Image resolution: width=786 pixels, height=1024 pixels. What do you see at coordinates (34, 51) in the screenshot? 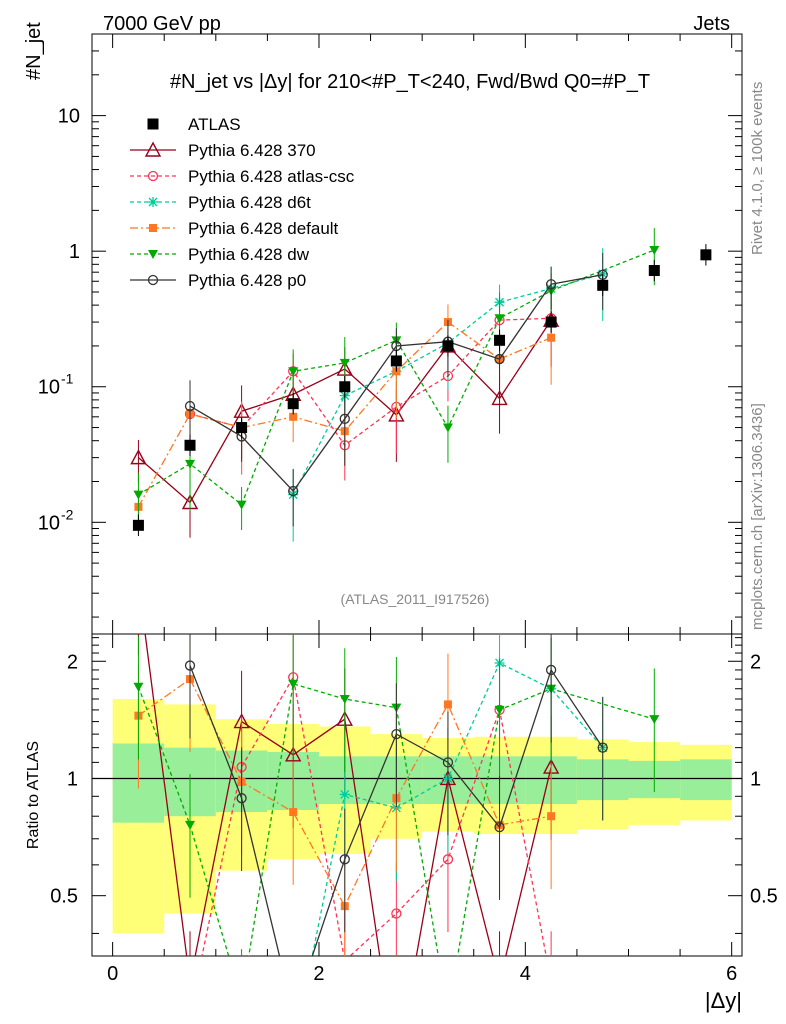
I see `y-axis-label: #N_jet` at bounding box center [34, 51].